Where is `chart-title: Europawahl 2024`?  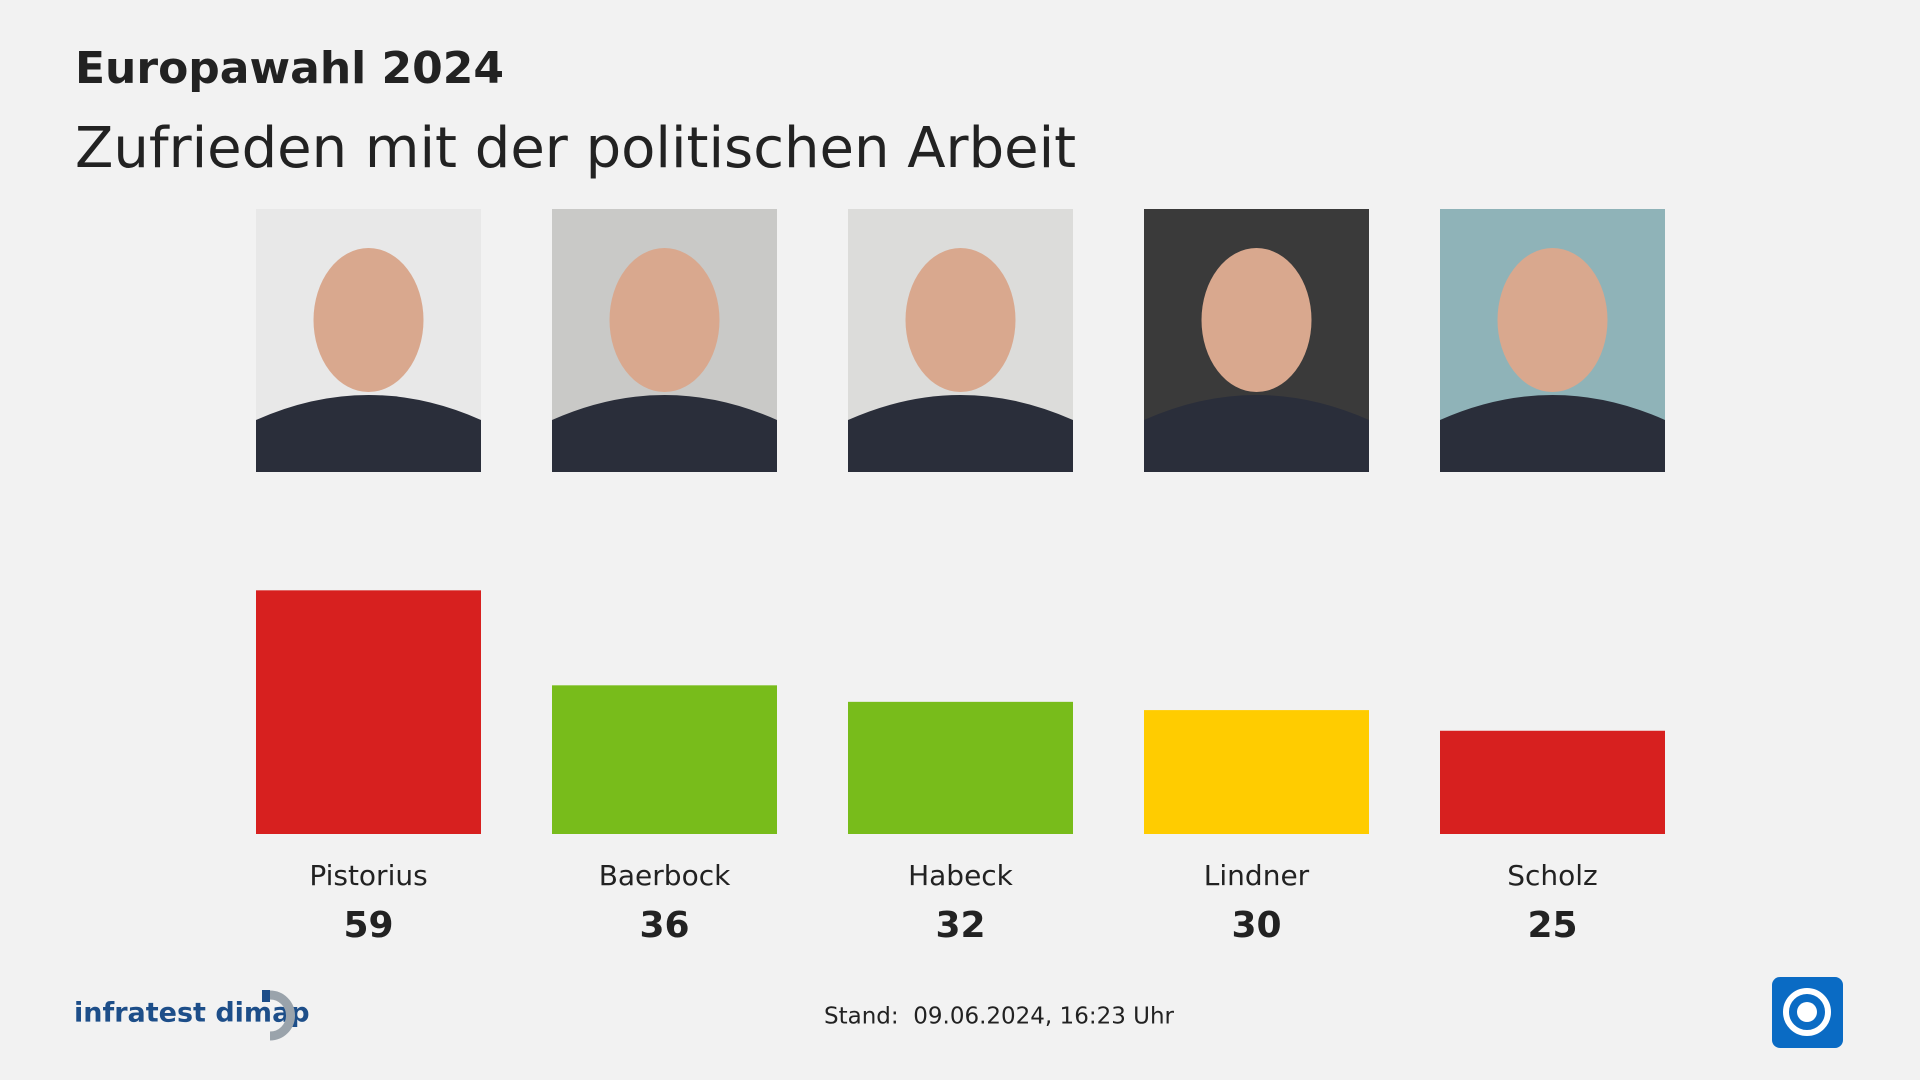 chart-title: Europawahl 2024 is located at coordinates (289, 68).